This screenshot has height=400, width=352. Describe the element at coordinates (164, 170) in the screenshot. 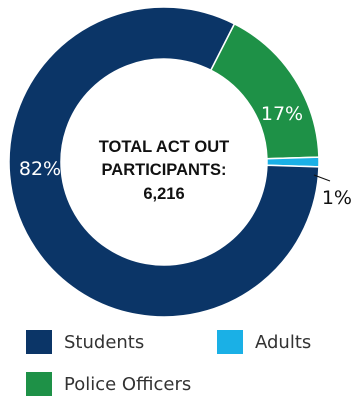

I see `center-label-line2: PARTICIPANTS:` at that location.